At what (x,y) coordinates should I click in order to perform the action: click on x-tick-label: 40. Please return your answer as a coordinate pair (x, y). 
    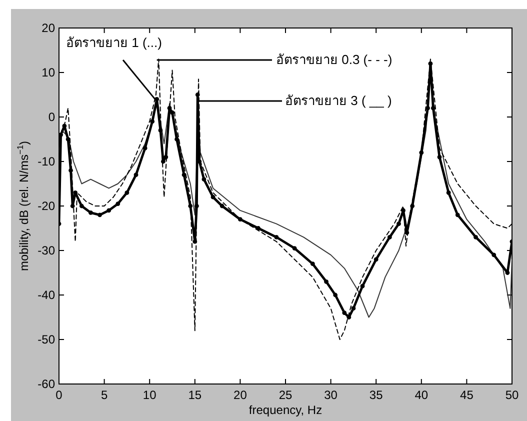
    Looking at the image, I should click on (421, 395).